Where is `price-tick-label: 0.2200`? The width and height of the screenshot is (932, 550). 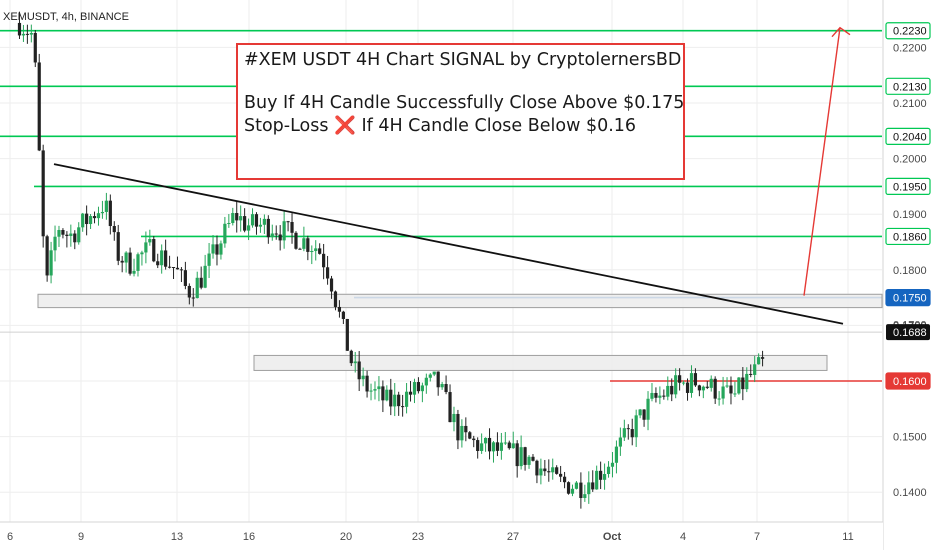
price-tick-label: 0.2200 is located at coordinates (910, 48).